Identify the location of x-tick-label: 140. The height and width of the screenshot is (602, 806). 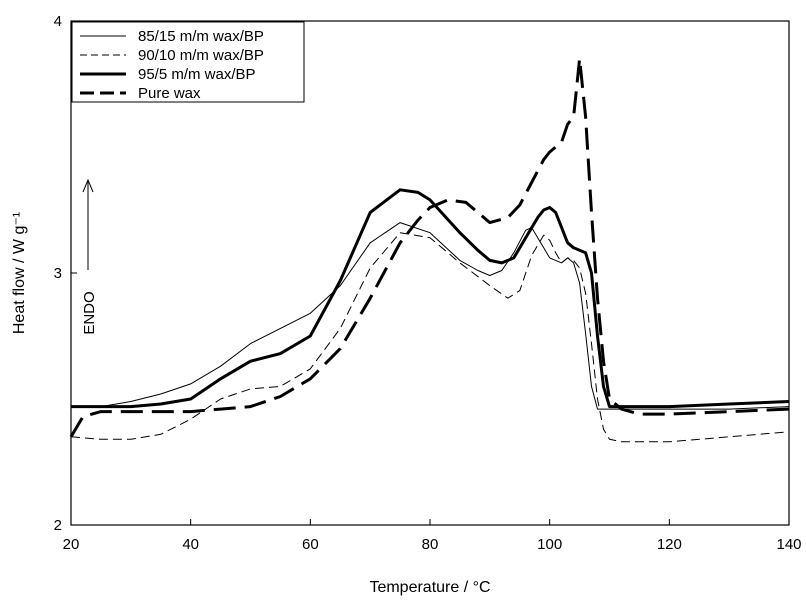
(788, 544).